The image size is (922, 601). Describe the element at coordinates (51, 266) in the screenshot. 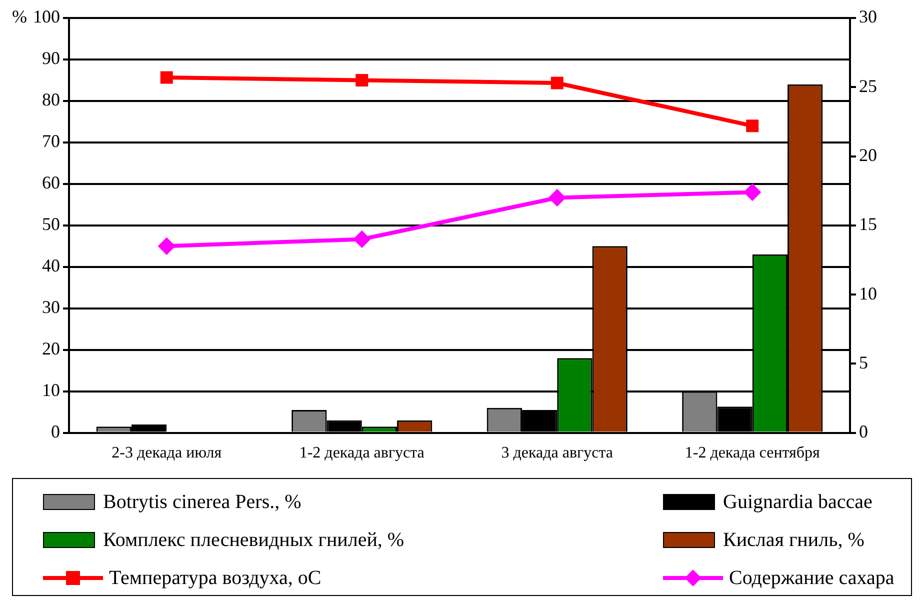

I see `y-tick-label: 40` at that location.